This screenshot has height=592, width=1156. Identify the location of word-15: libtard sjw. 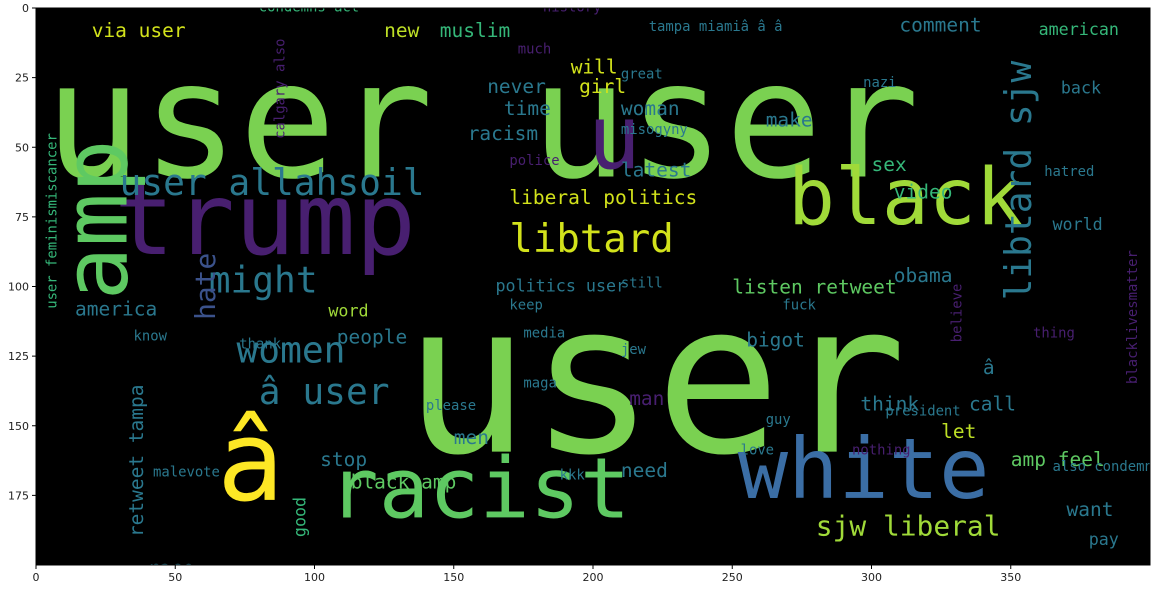
(1018, 181).